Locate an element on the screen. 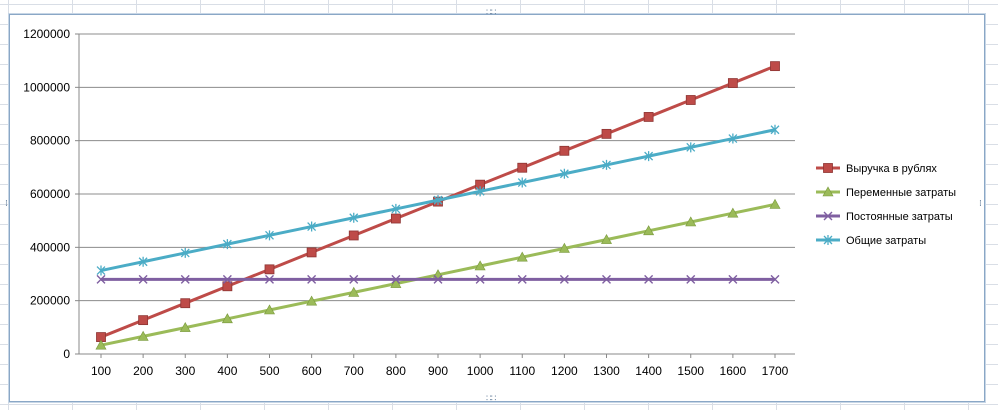 The width and height of the screenshot is (998, 410). legend-label: Постоянные затраты is located at coordinates (899, 217).